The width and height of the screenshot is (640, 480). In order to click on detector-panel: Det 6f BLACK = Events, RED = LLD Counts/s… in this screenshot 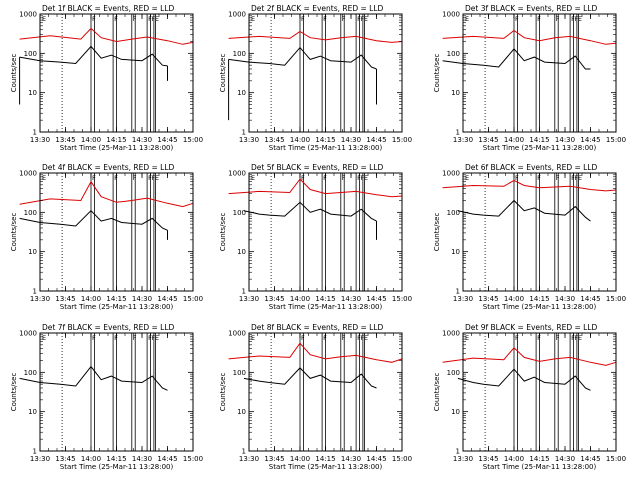, I will do `click(529, 237)`.